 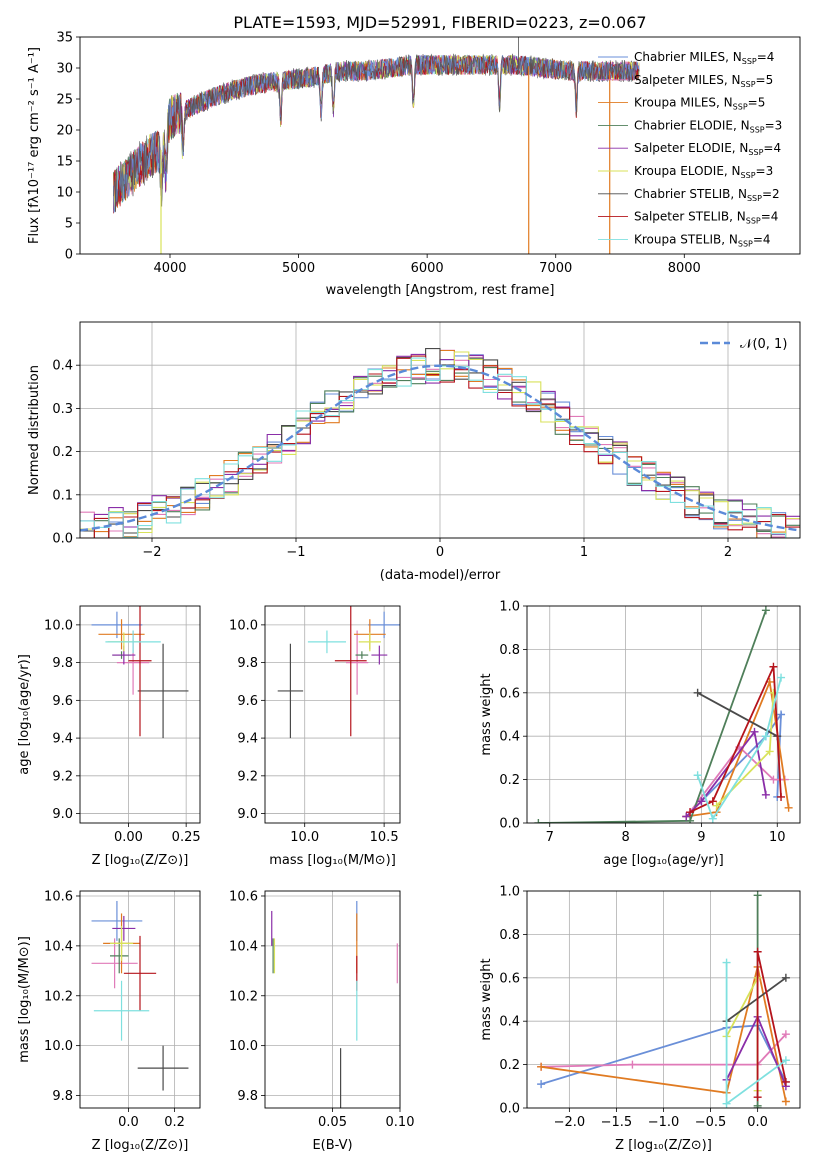 What do you see at coordinates (64, 193) in the screenshot?
I see `y-tick-label: 10` at bounding box center [64, 193].